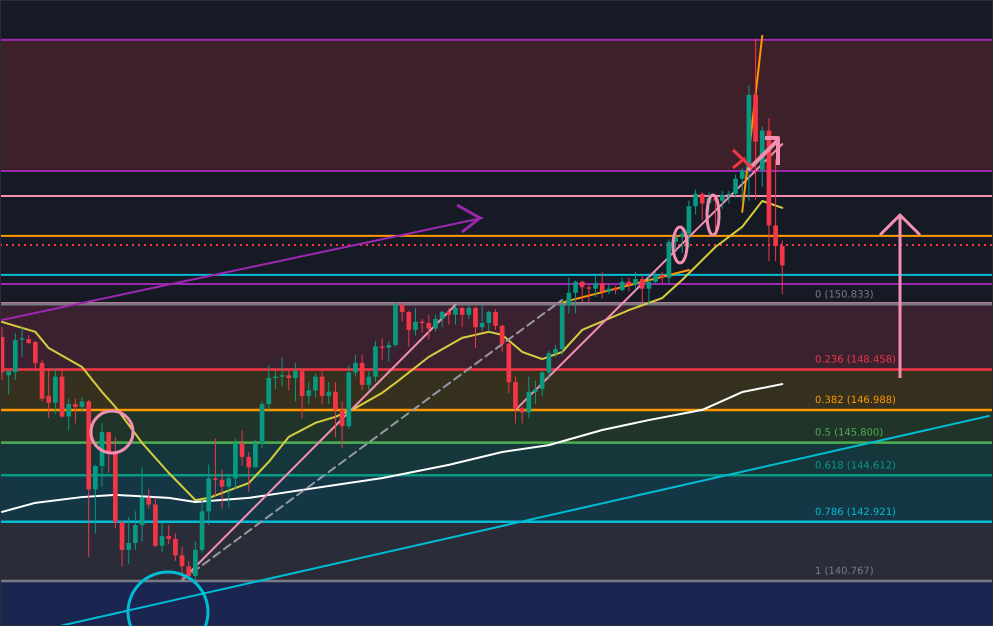 This screenshot has height=626, width=993. What do you see at coordinates (855, 400) in the screenshot?
I see `ref-line-label: 0.382 (146.988)` at bounding box center [855, 400].